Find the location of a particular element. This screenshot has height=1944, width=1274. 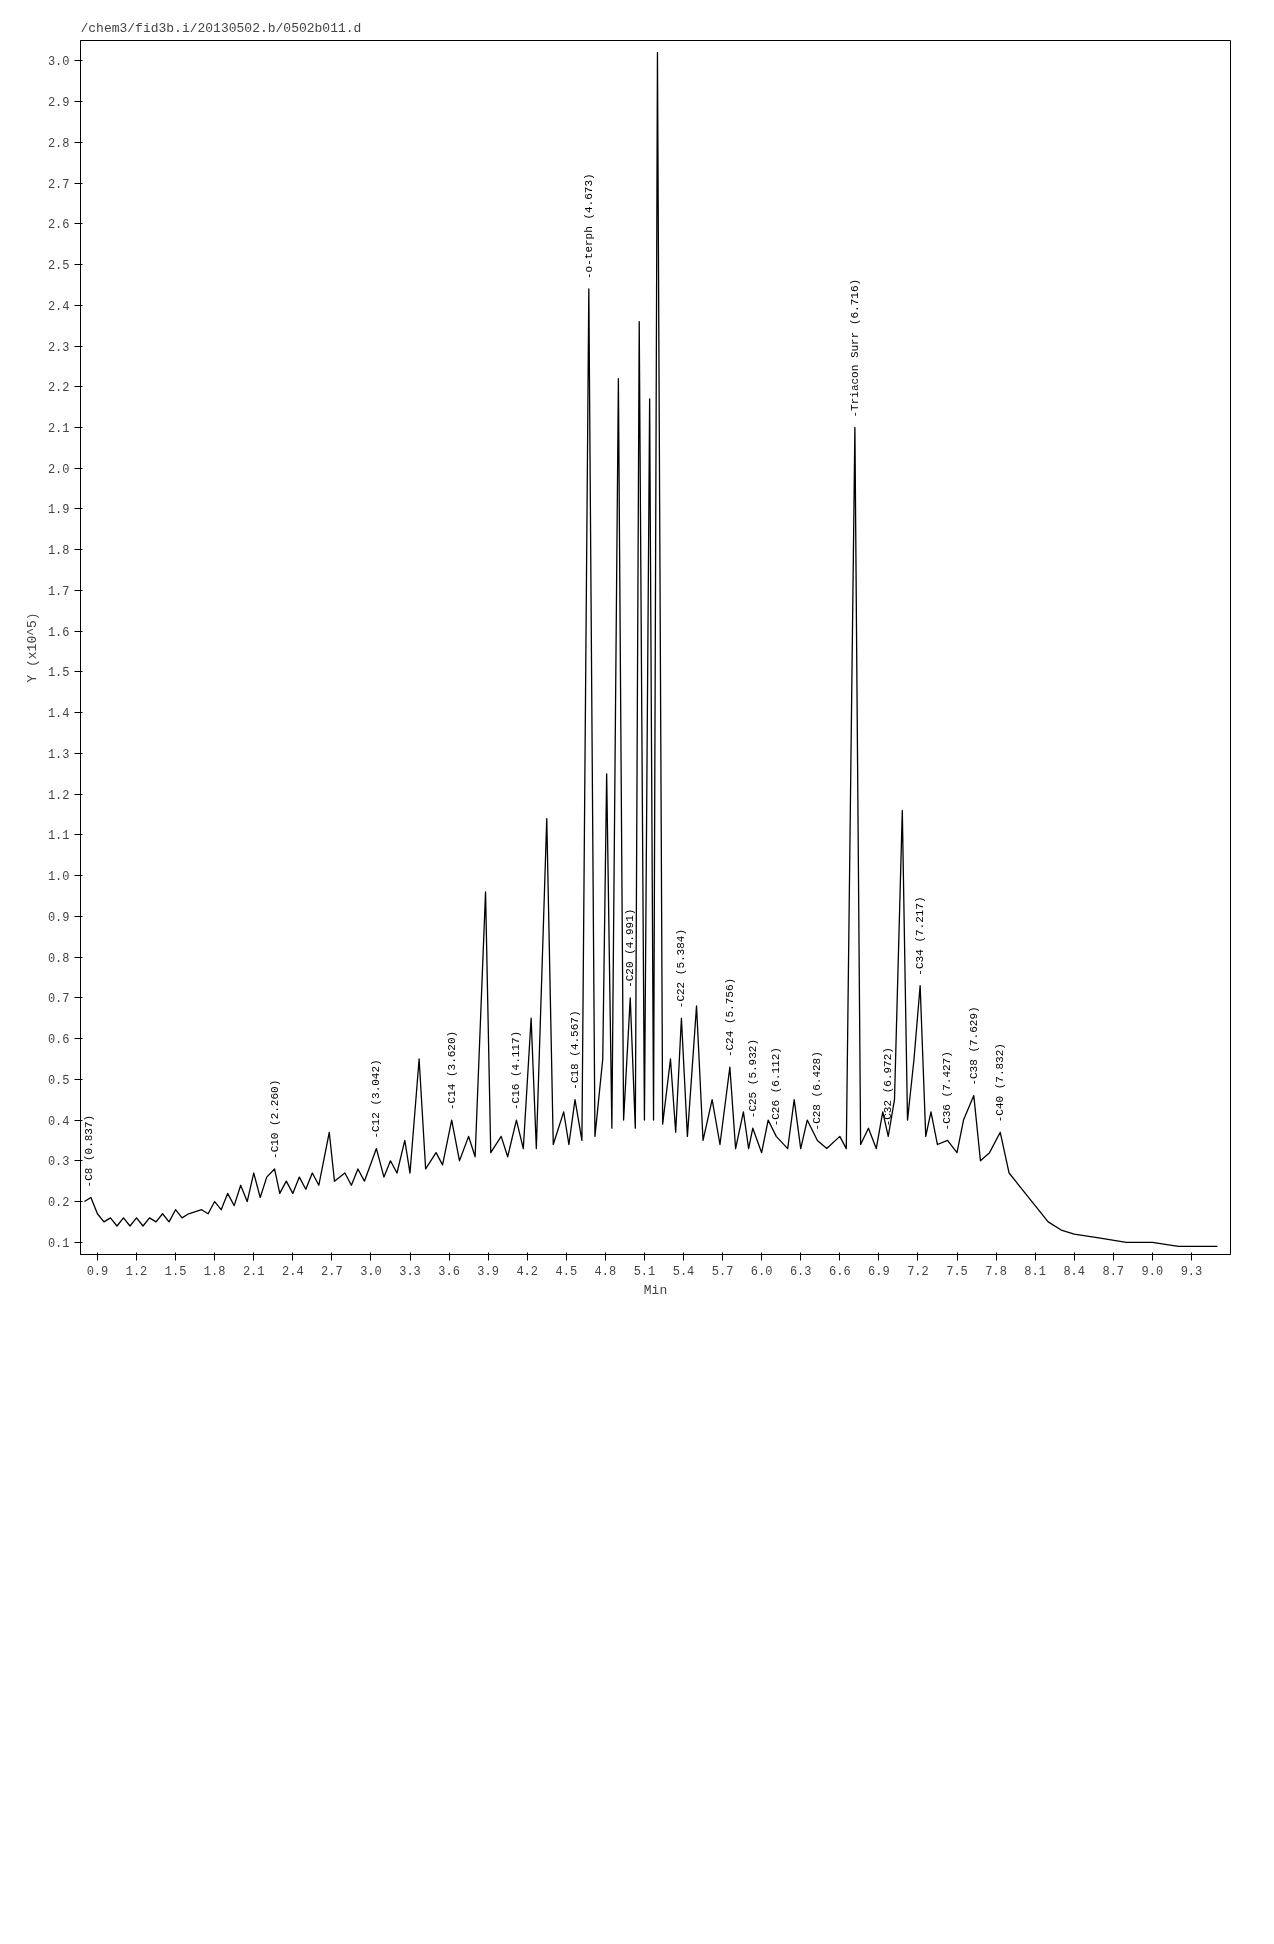

y-tick-label: 2.2 is located at coordinates (58, 388).